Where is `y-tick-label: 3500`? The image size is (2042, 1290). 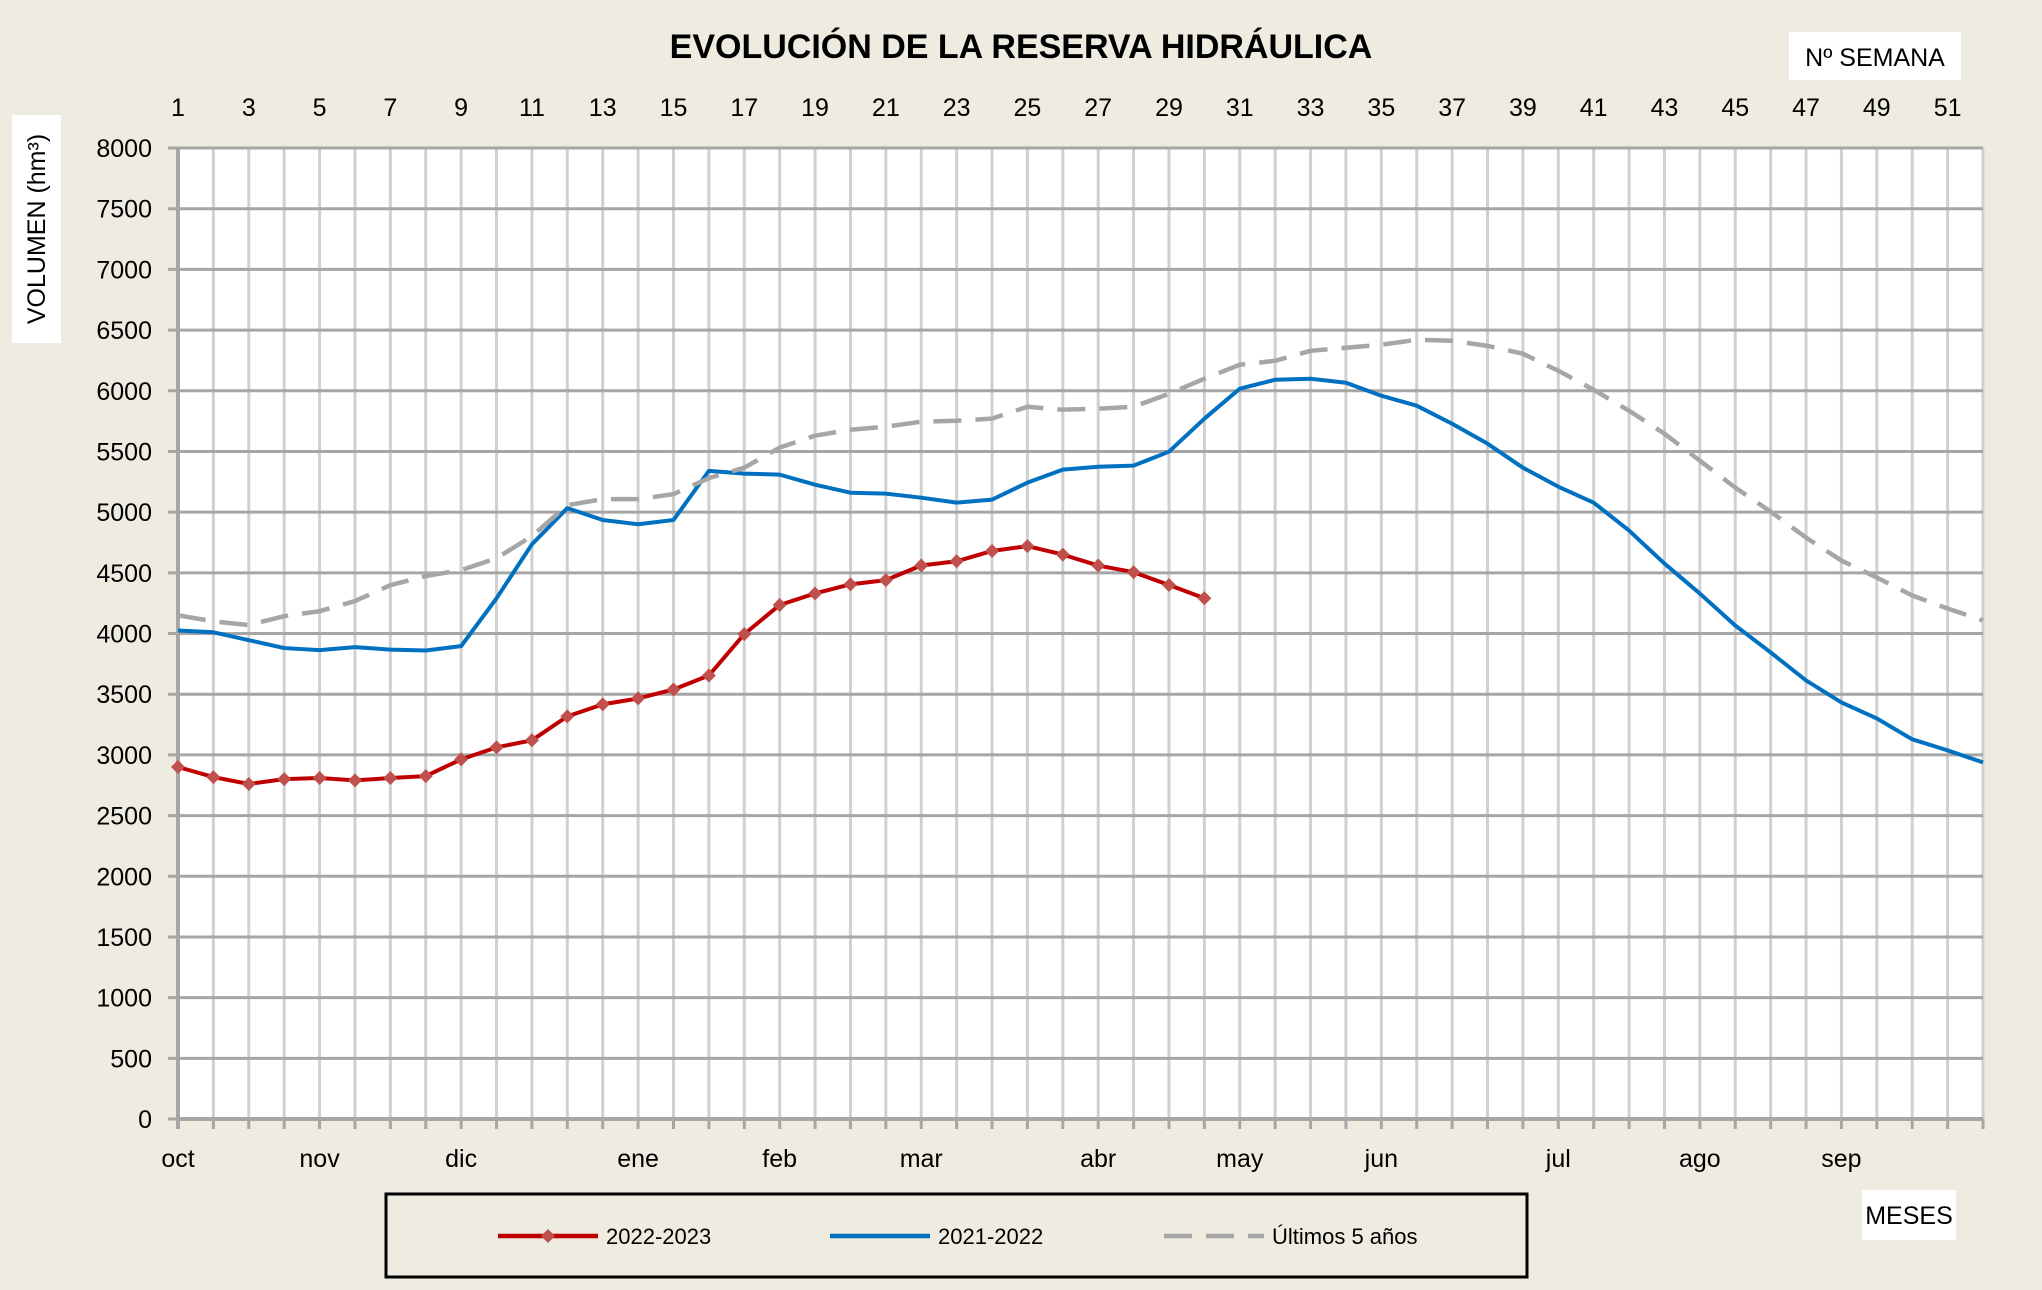 y-tick-label: 3500 is located at coordinates (124, 695).